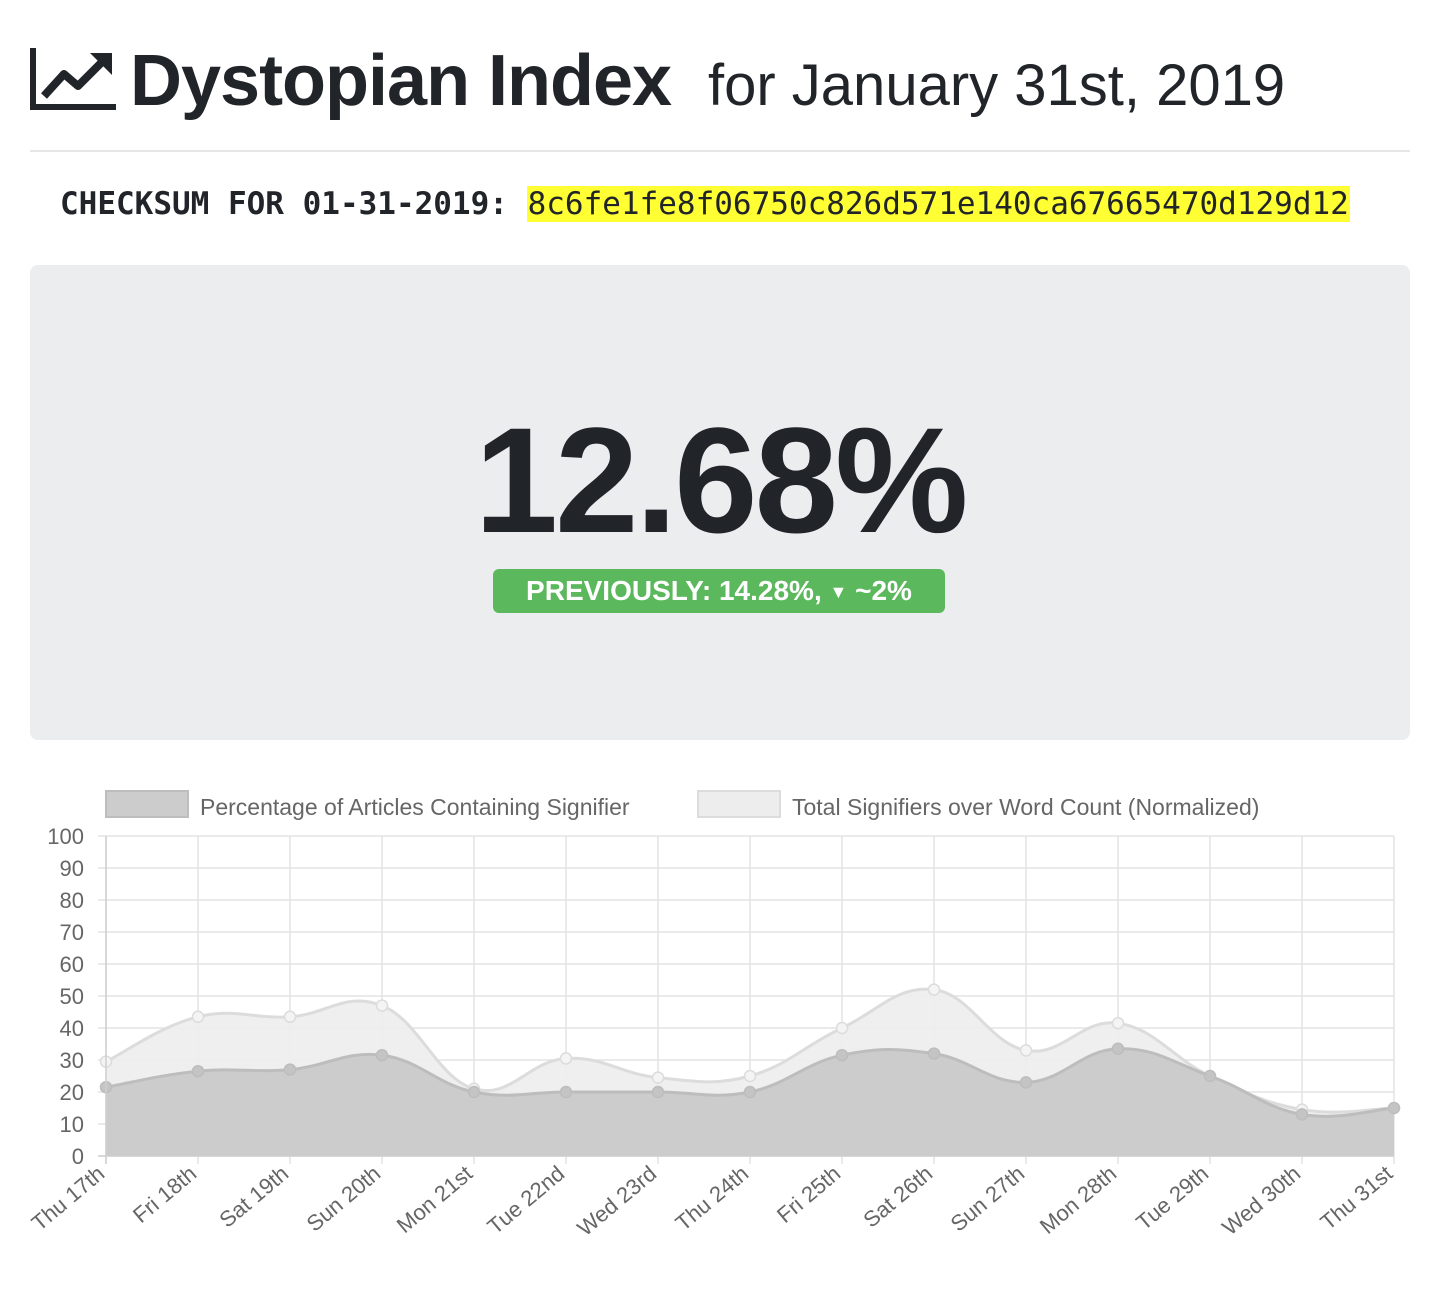 The height and width of the screenshot is (1307, 1446). Describe the element at coordinates (73, 79) in the screenshot. I see `chart-line-icon` at that location.